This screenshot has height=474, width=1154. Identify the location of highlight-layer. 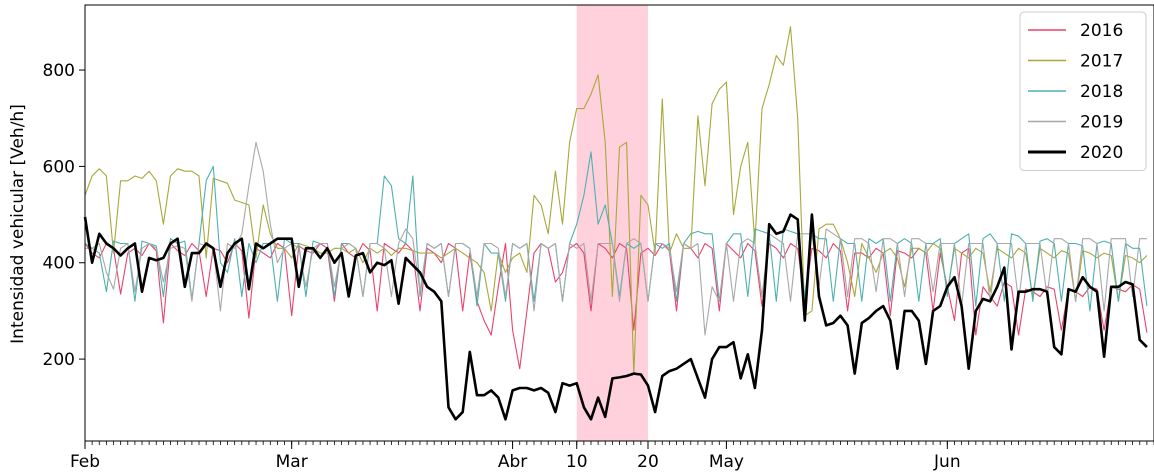
(612, 223).